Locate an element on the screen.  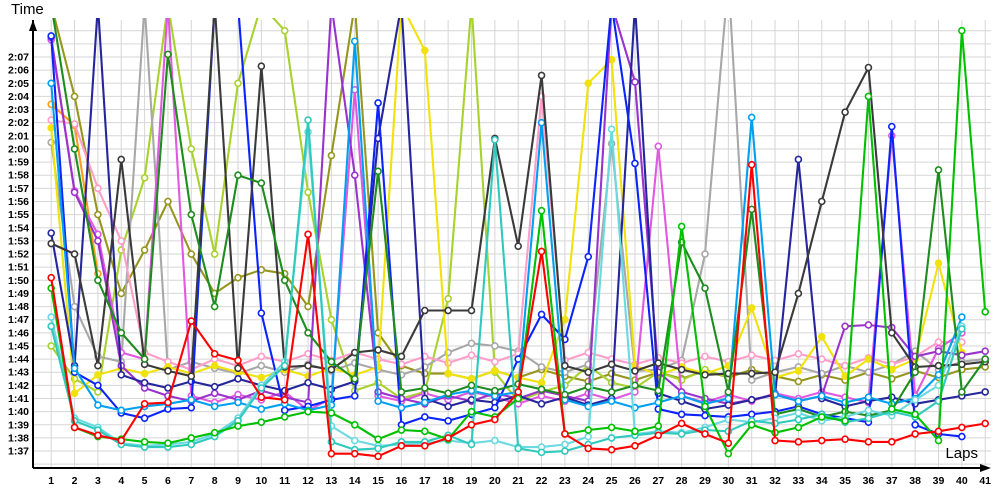
y-tick-label: 2:07 is located at coordinates (18, 58).